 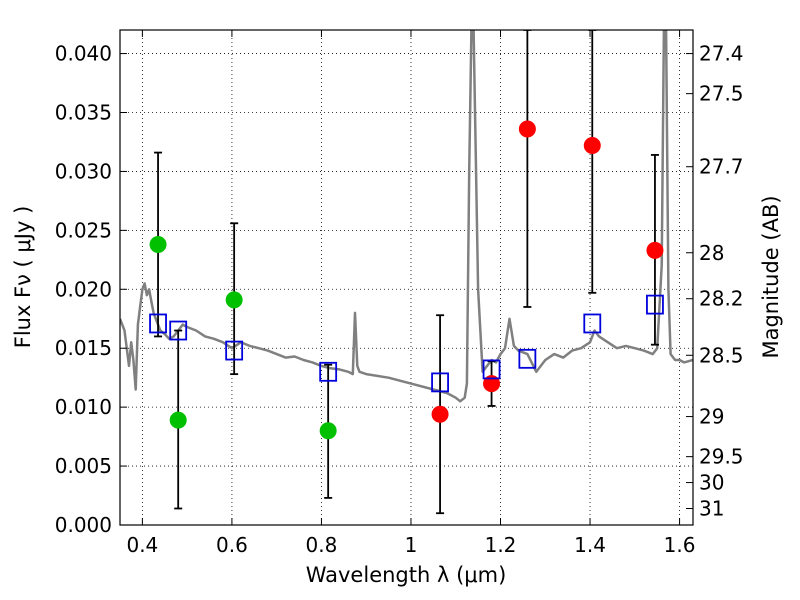 I want to click on right-tick-label: 29.5, so click(x=721, y=457).